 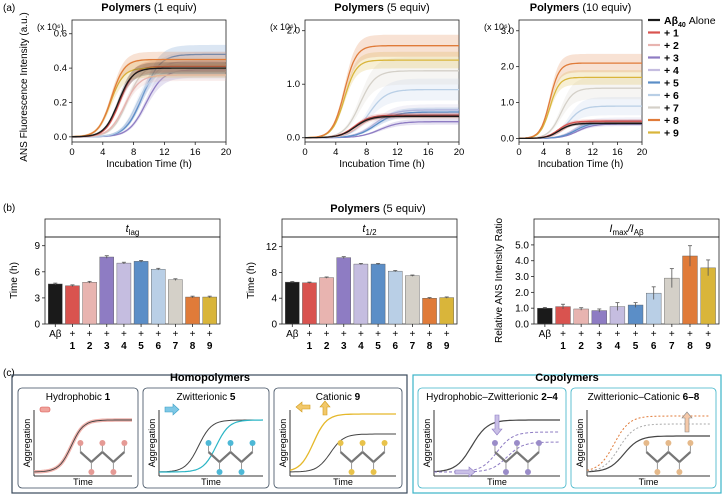 I want to click on scheme-title-3: Hydrophobic–Zwitterionic 2–4, so click(x=492, y=397).